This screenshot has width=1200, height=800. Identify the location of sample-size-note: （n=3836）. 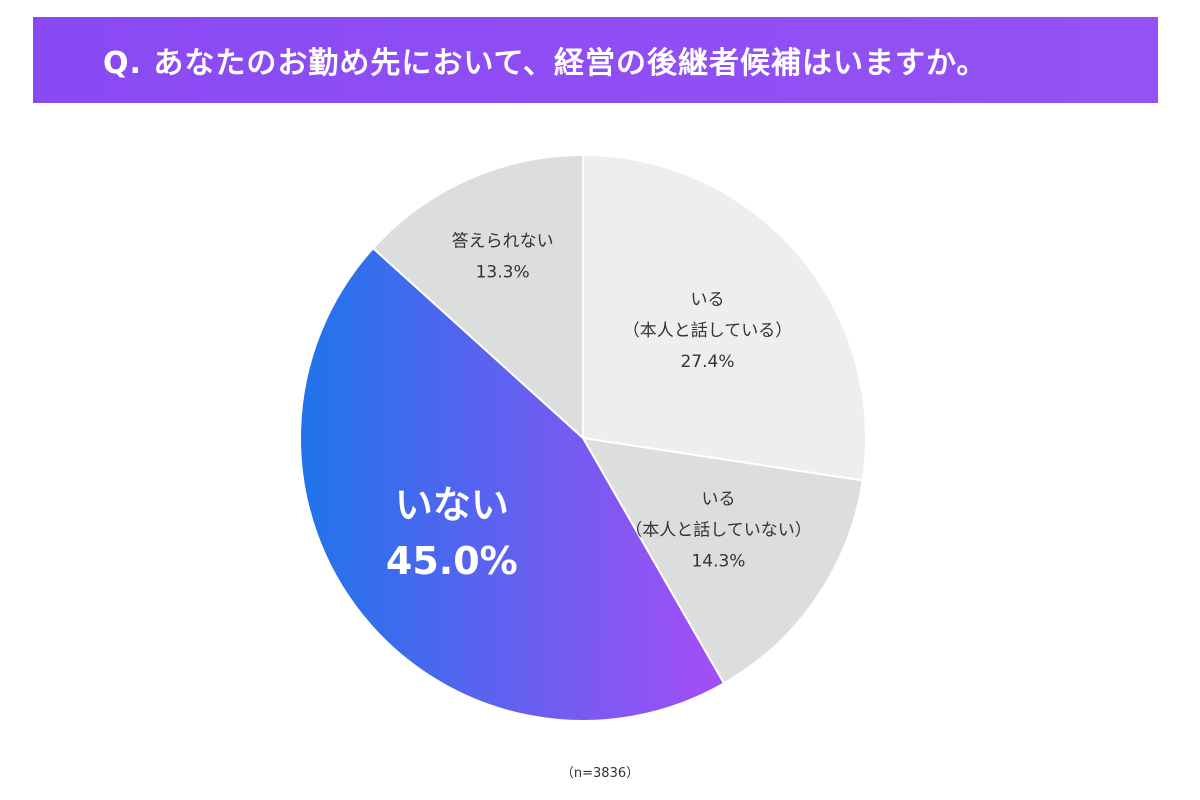
(600, 773).